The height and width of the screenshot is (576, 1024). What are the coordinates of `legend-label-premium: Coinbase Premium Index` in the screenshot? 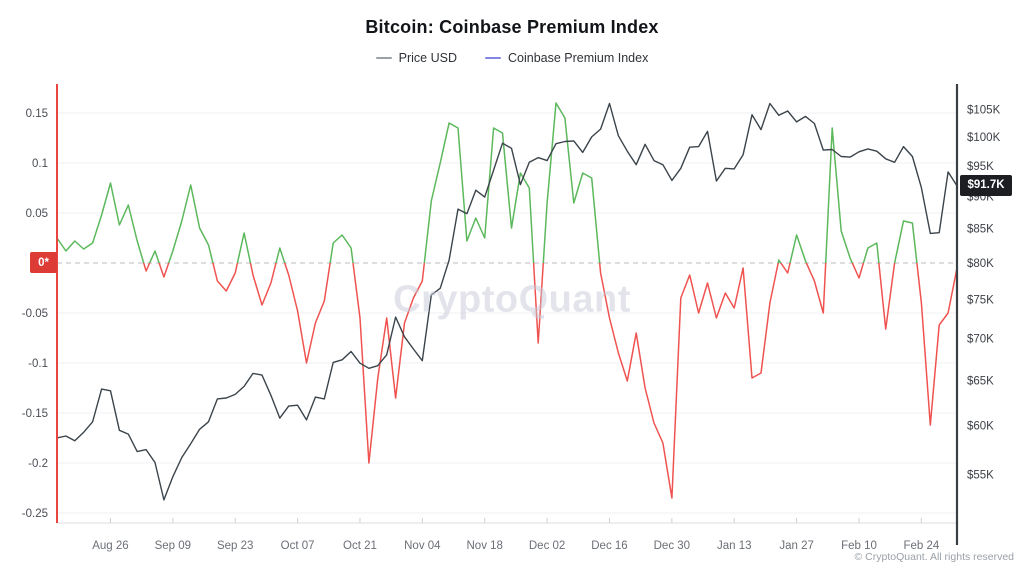 It's located at (578, 58).